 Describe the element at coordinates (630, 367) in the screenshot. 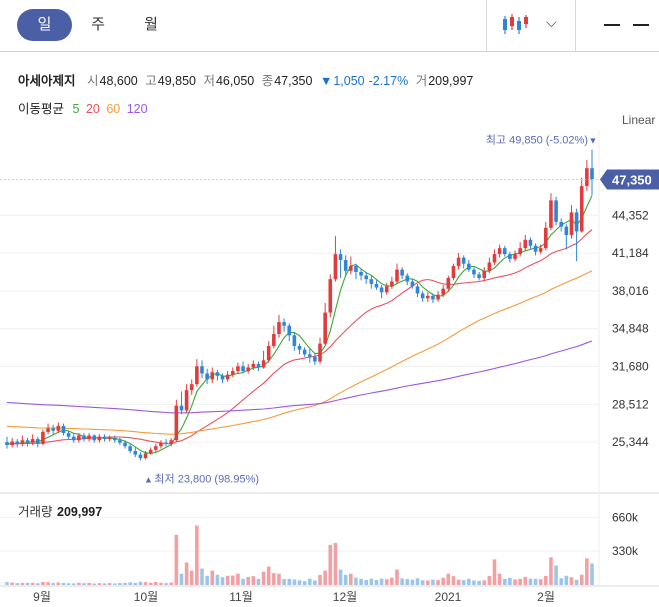

I see `price-tick-label: 31,680` at that location.